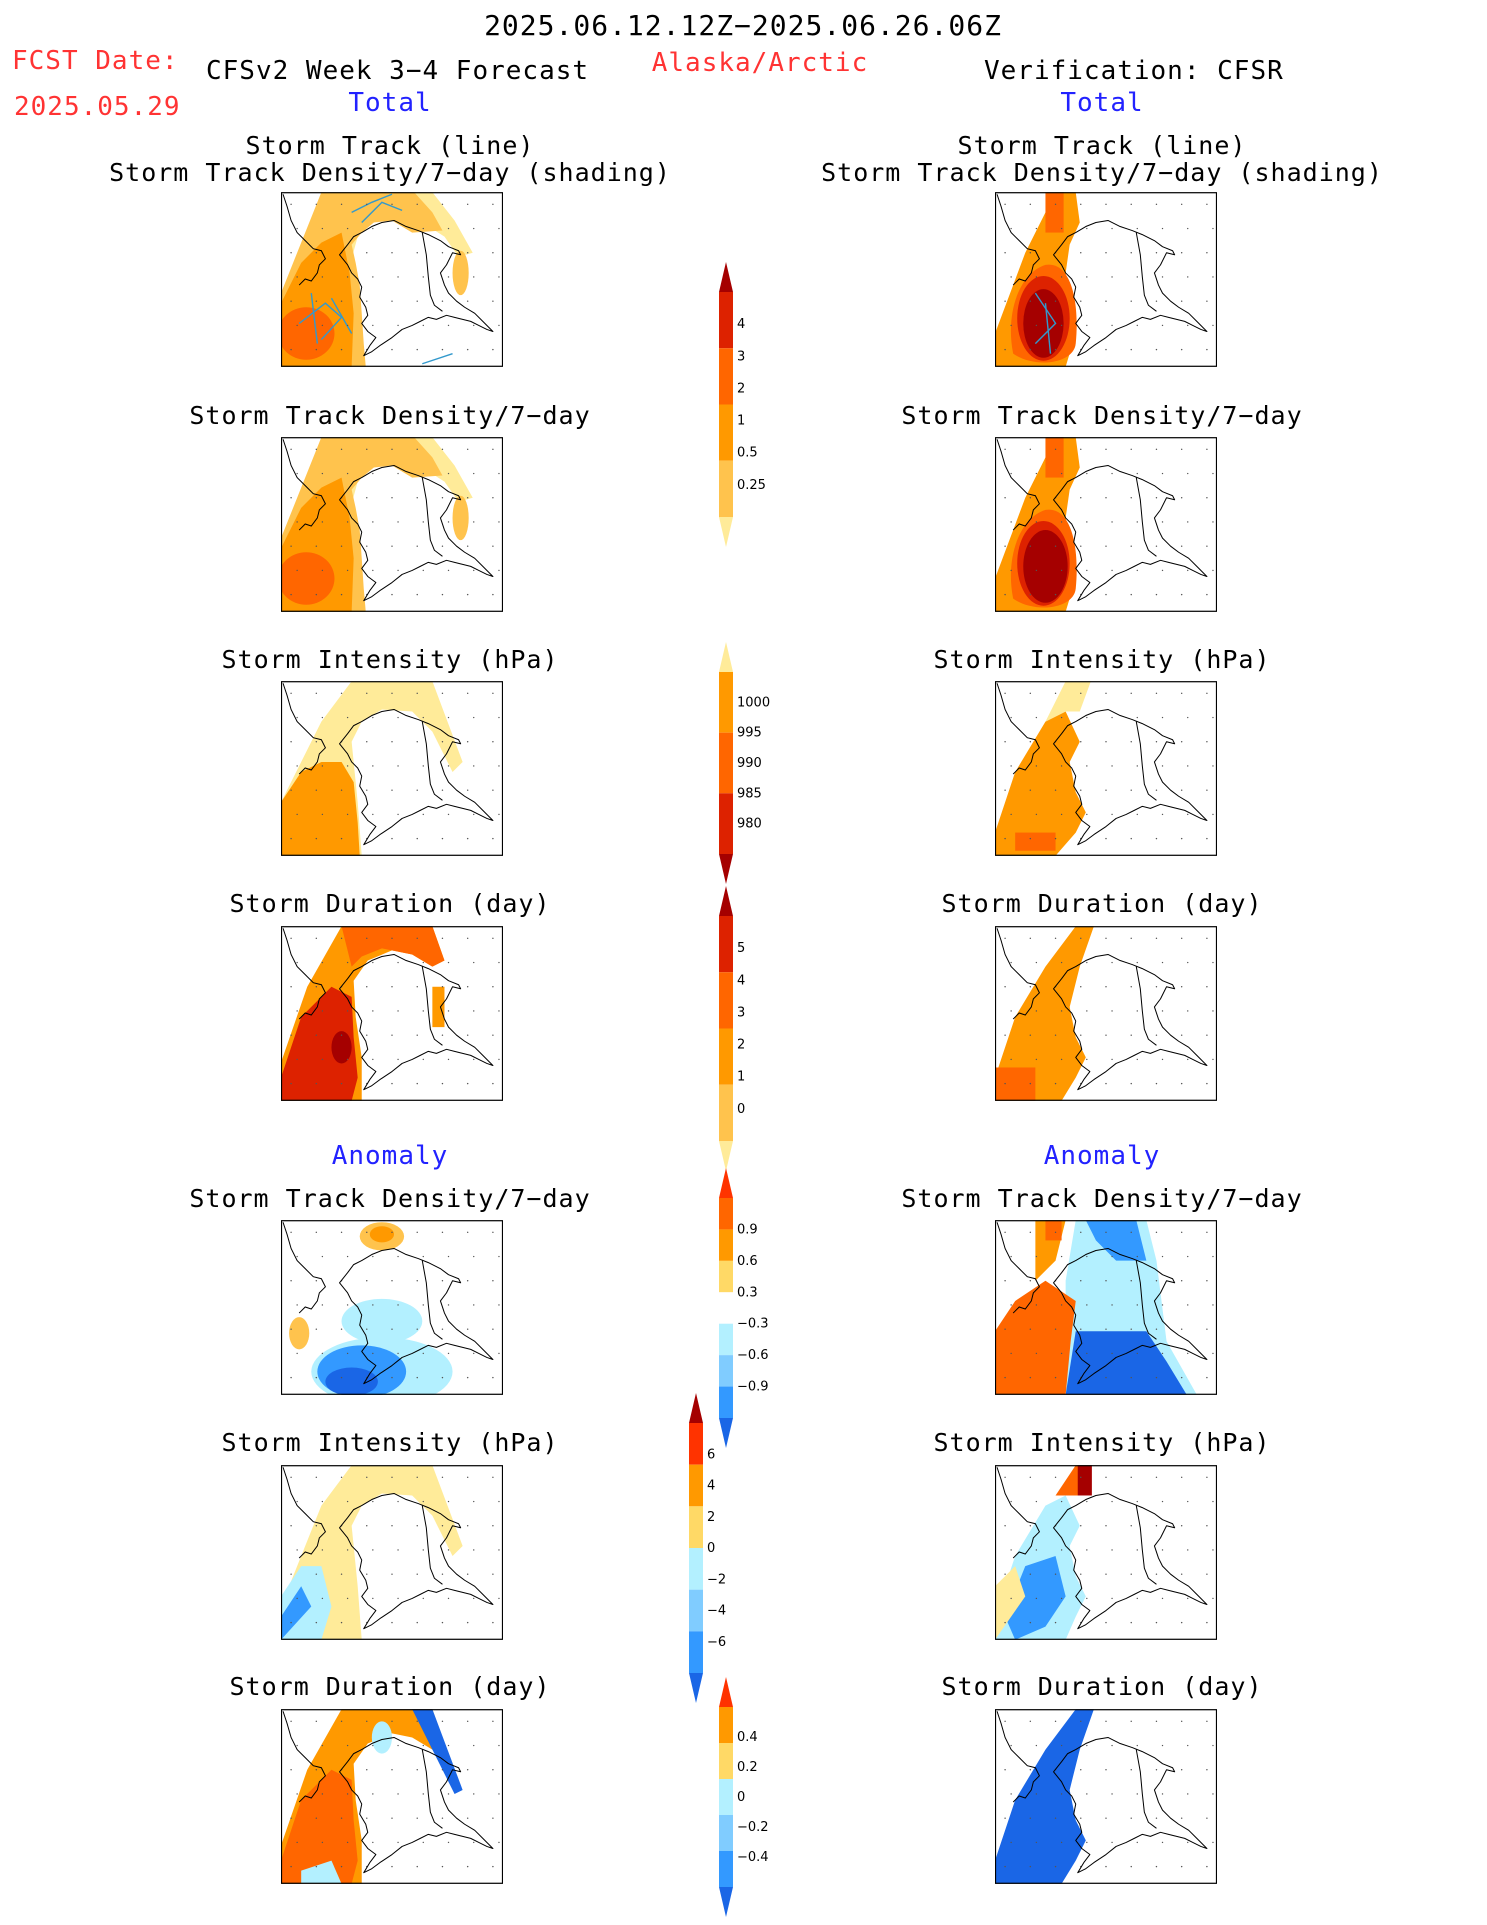  Describe the element at coordinates (390, 103) in the screenshot. I see `total-left-label: Total` at that location.